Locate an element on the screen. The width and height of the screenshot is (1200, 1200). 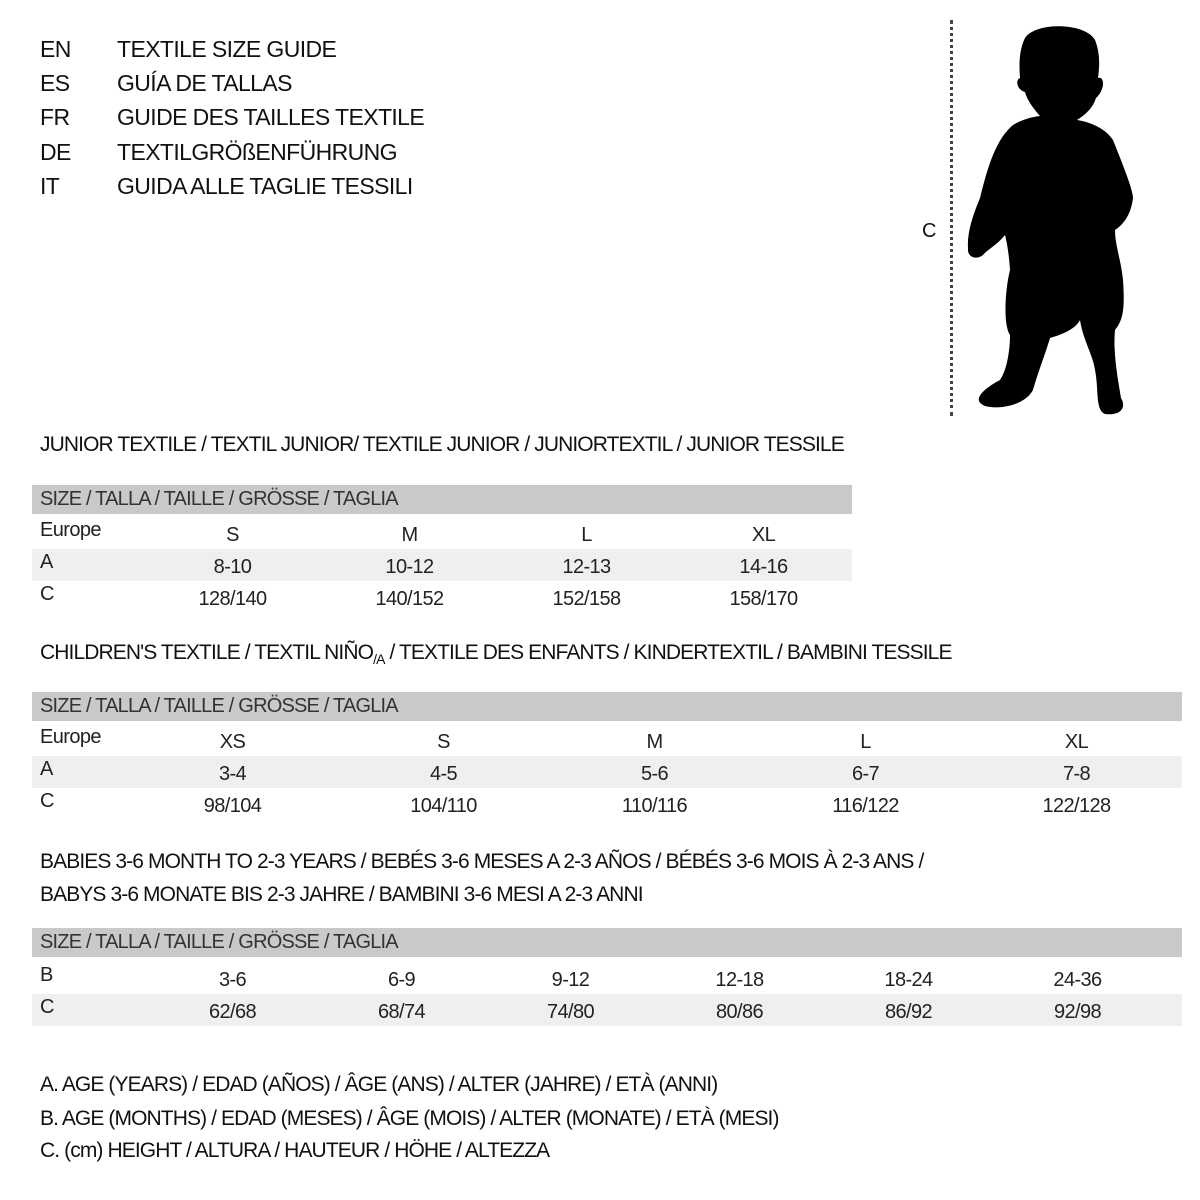
table-row: B 3-6 6-9 9-12 12-18 18-24 24-36 is located at coordinates (607, 978).